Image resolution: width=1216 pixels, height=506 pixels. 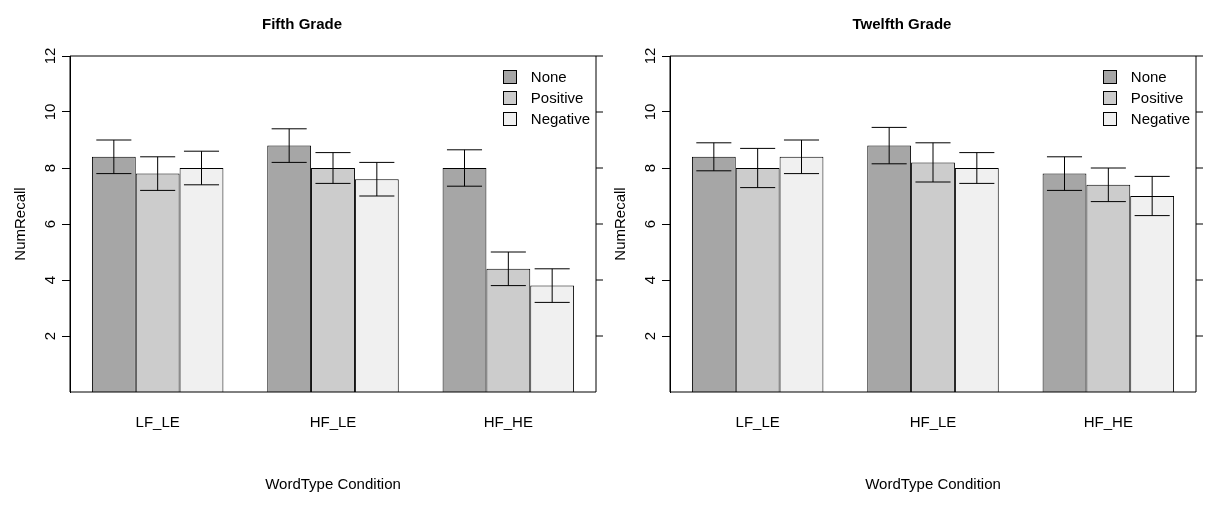 I want to click on chart-title: Fifth Grade, so click(x=302, y=24).